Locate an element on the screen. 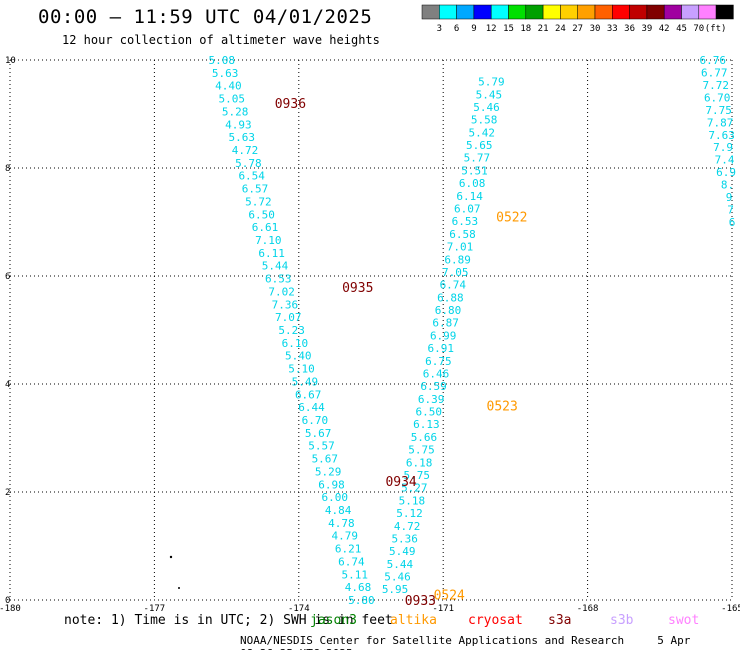  pass-time-label: 0934 is located at coordinates (400, 482).